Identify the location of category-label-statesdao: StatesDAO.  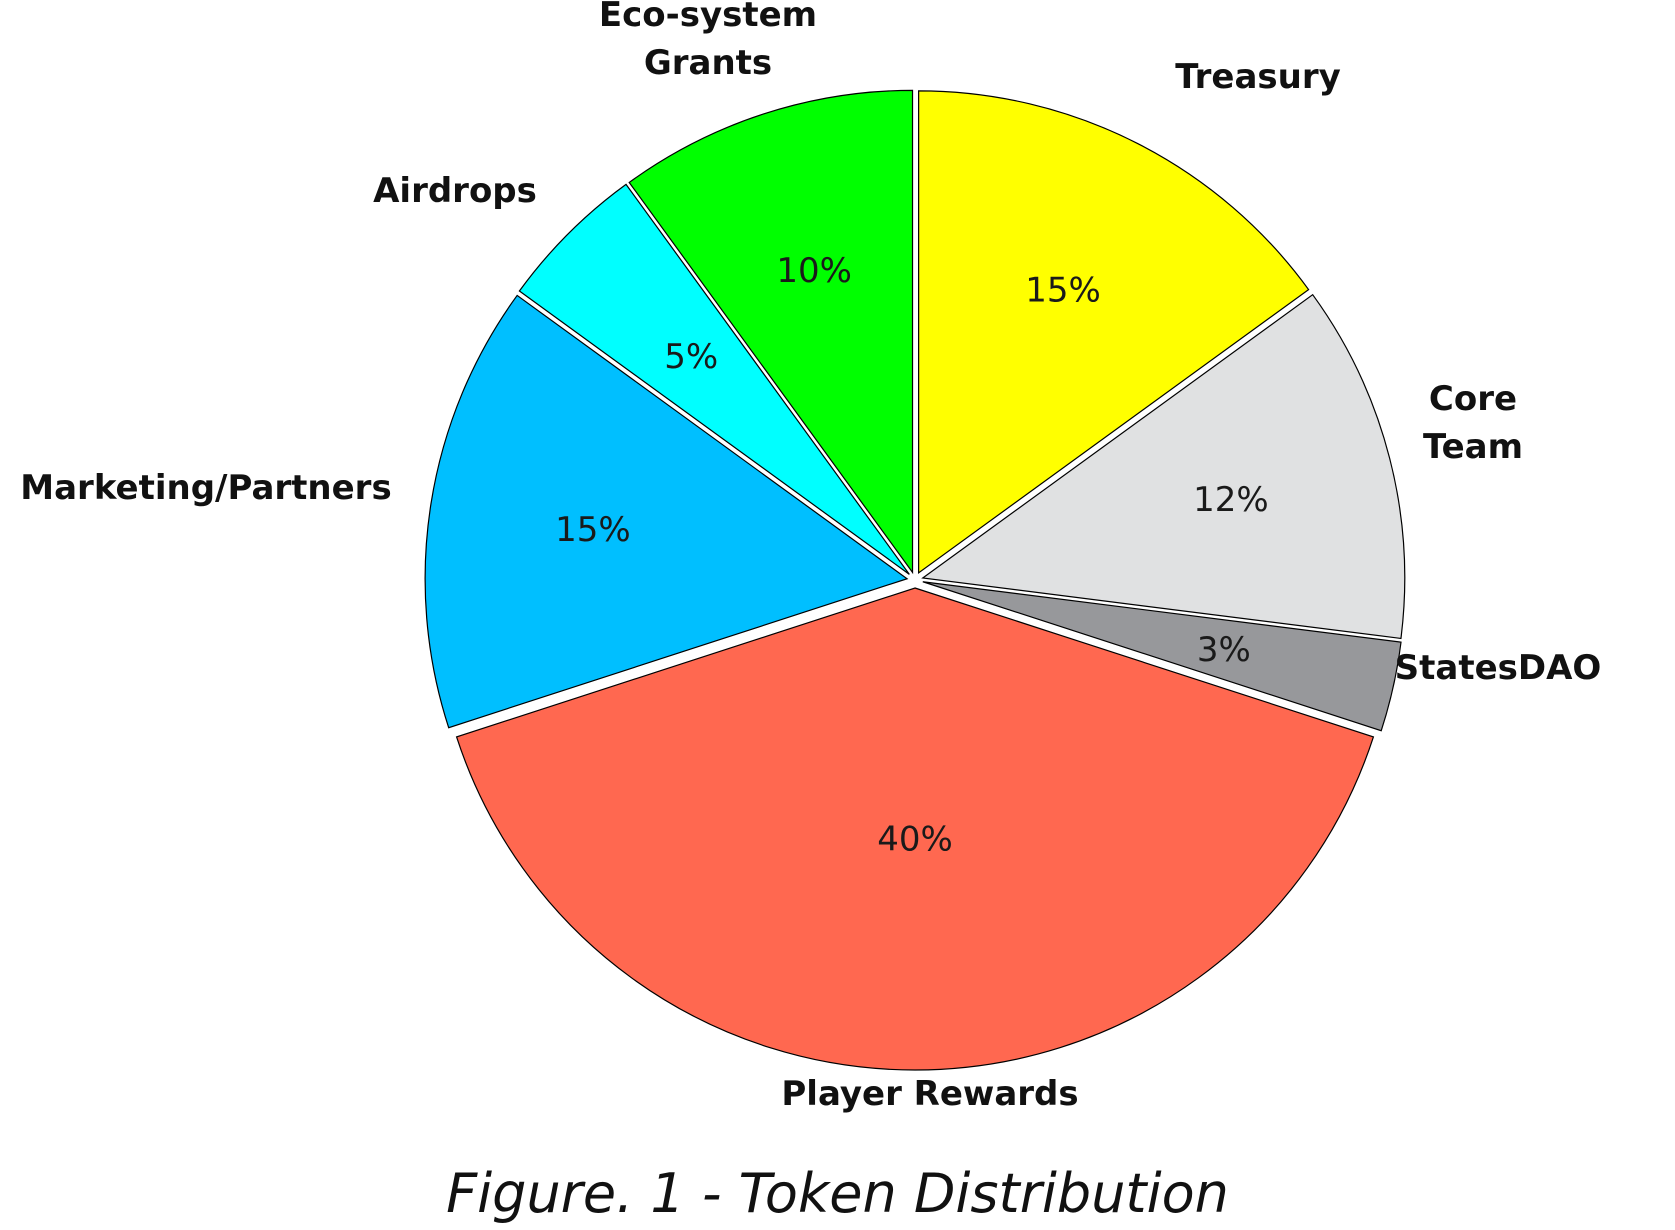
(1498, 668).